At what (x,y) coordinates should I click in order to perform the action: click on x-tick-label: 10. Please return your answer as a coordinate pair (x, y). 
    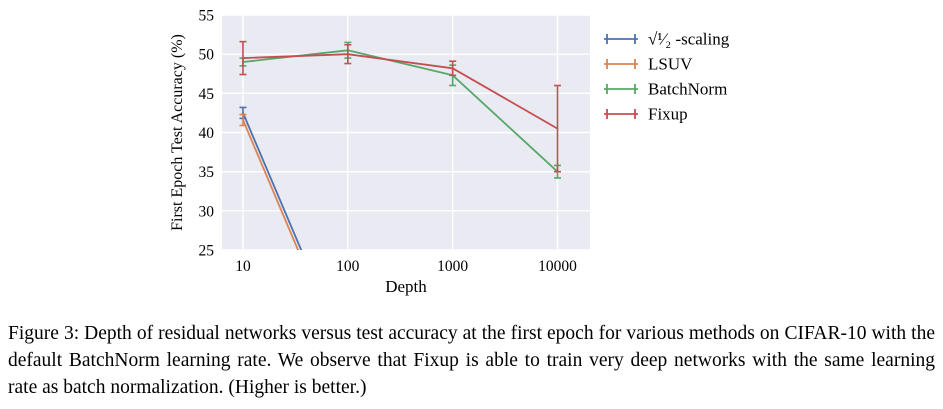
    Looking at the image, I should click on (243, 266).